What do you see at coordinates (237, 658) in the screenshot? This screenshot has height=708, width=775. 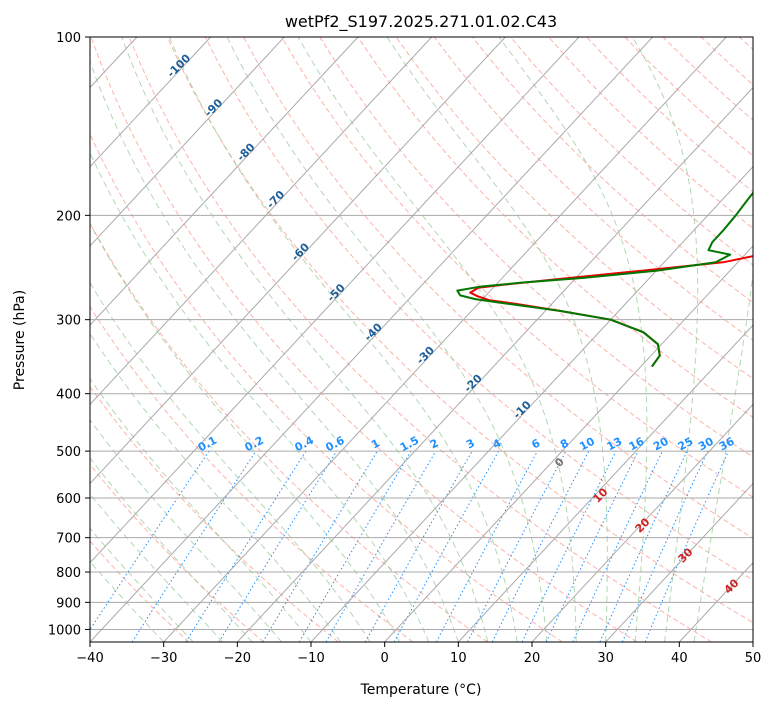 I see `x-tick-label: −20` at bounding box center [237, 658].